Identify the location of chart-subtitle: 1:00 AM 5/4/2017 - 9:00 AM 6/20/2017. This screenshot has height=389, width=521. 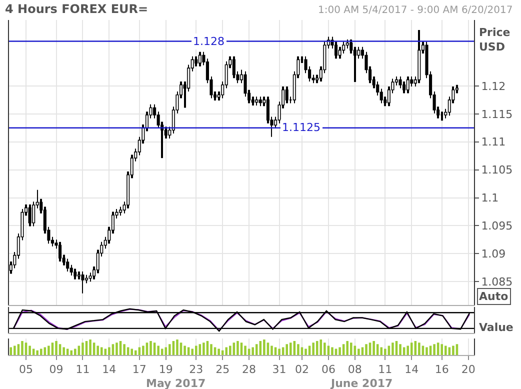
(415, 10).